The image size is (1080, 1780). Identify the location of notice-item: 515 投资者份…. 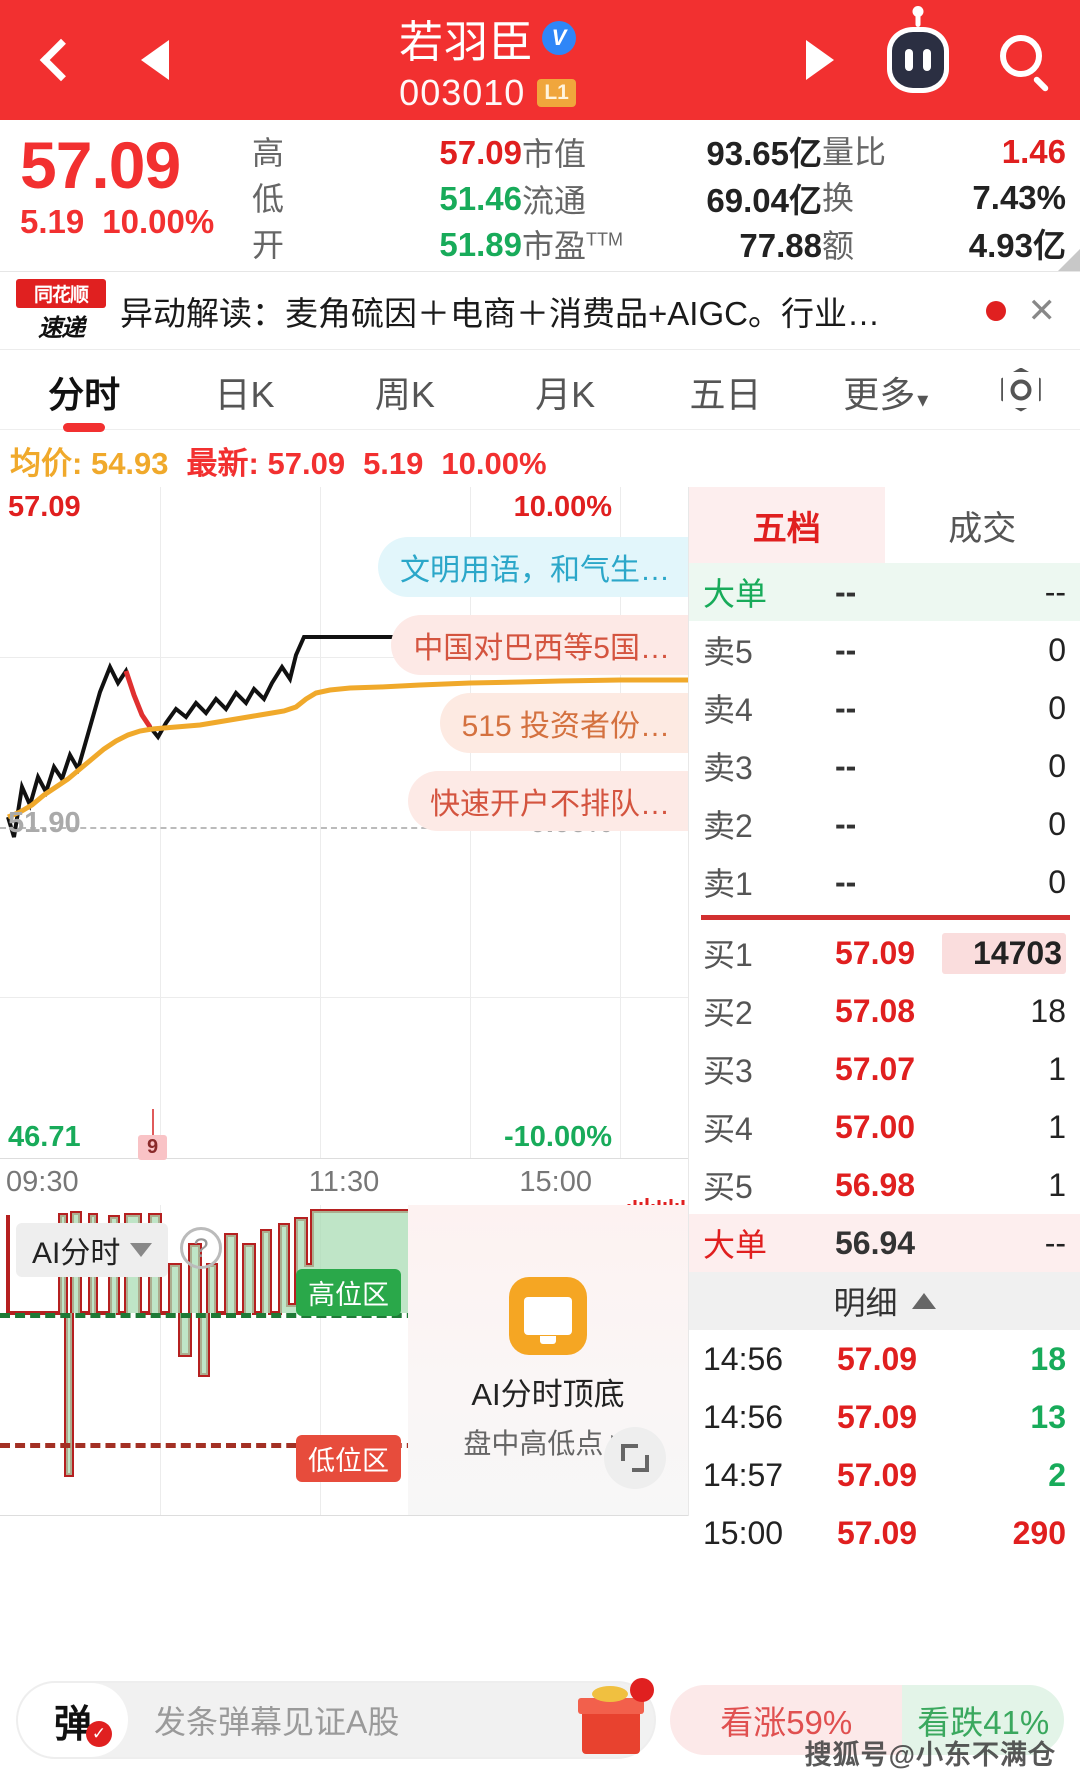
(563, 723).